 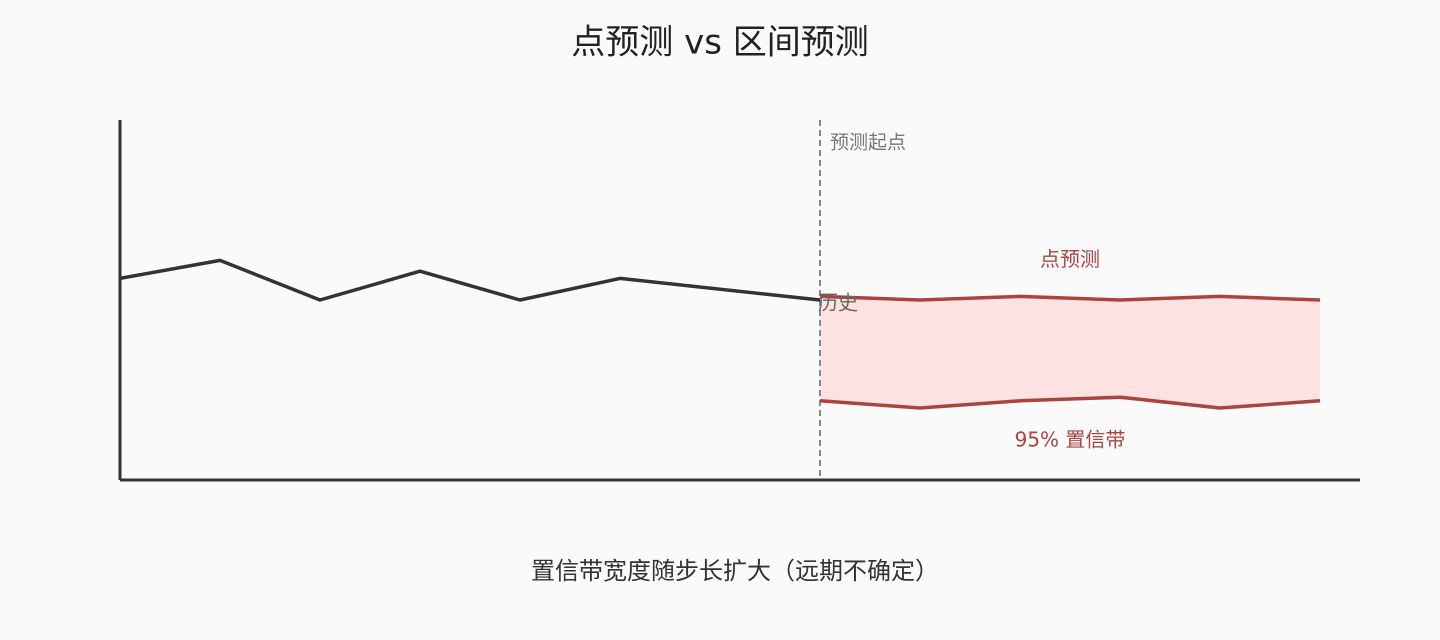 What do you see at coordinates (1070, 352) in the screenshot?
I see `confidence-band` at bounding box center [1070, 352].